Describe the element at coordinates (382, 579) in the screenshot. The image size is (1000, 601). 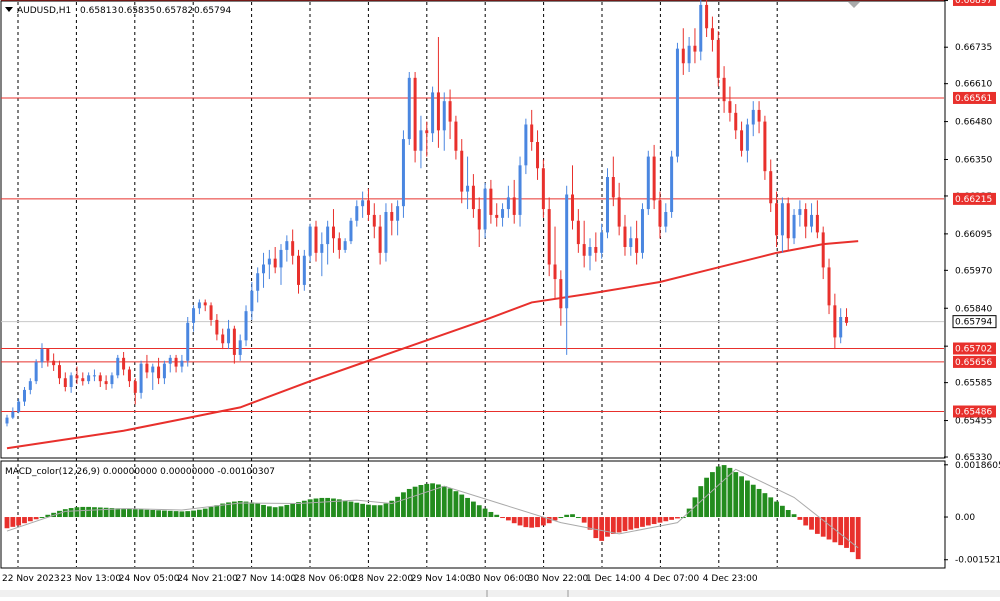
I see `x-tick-label: 28 Nov 22:00` at that location.